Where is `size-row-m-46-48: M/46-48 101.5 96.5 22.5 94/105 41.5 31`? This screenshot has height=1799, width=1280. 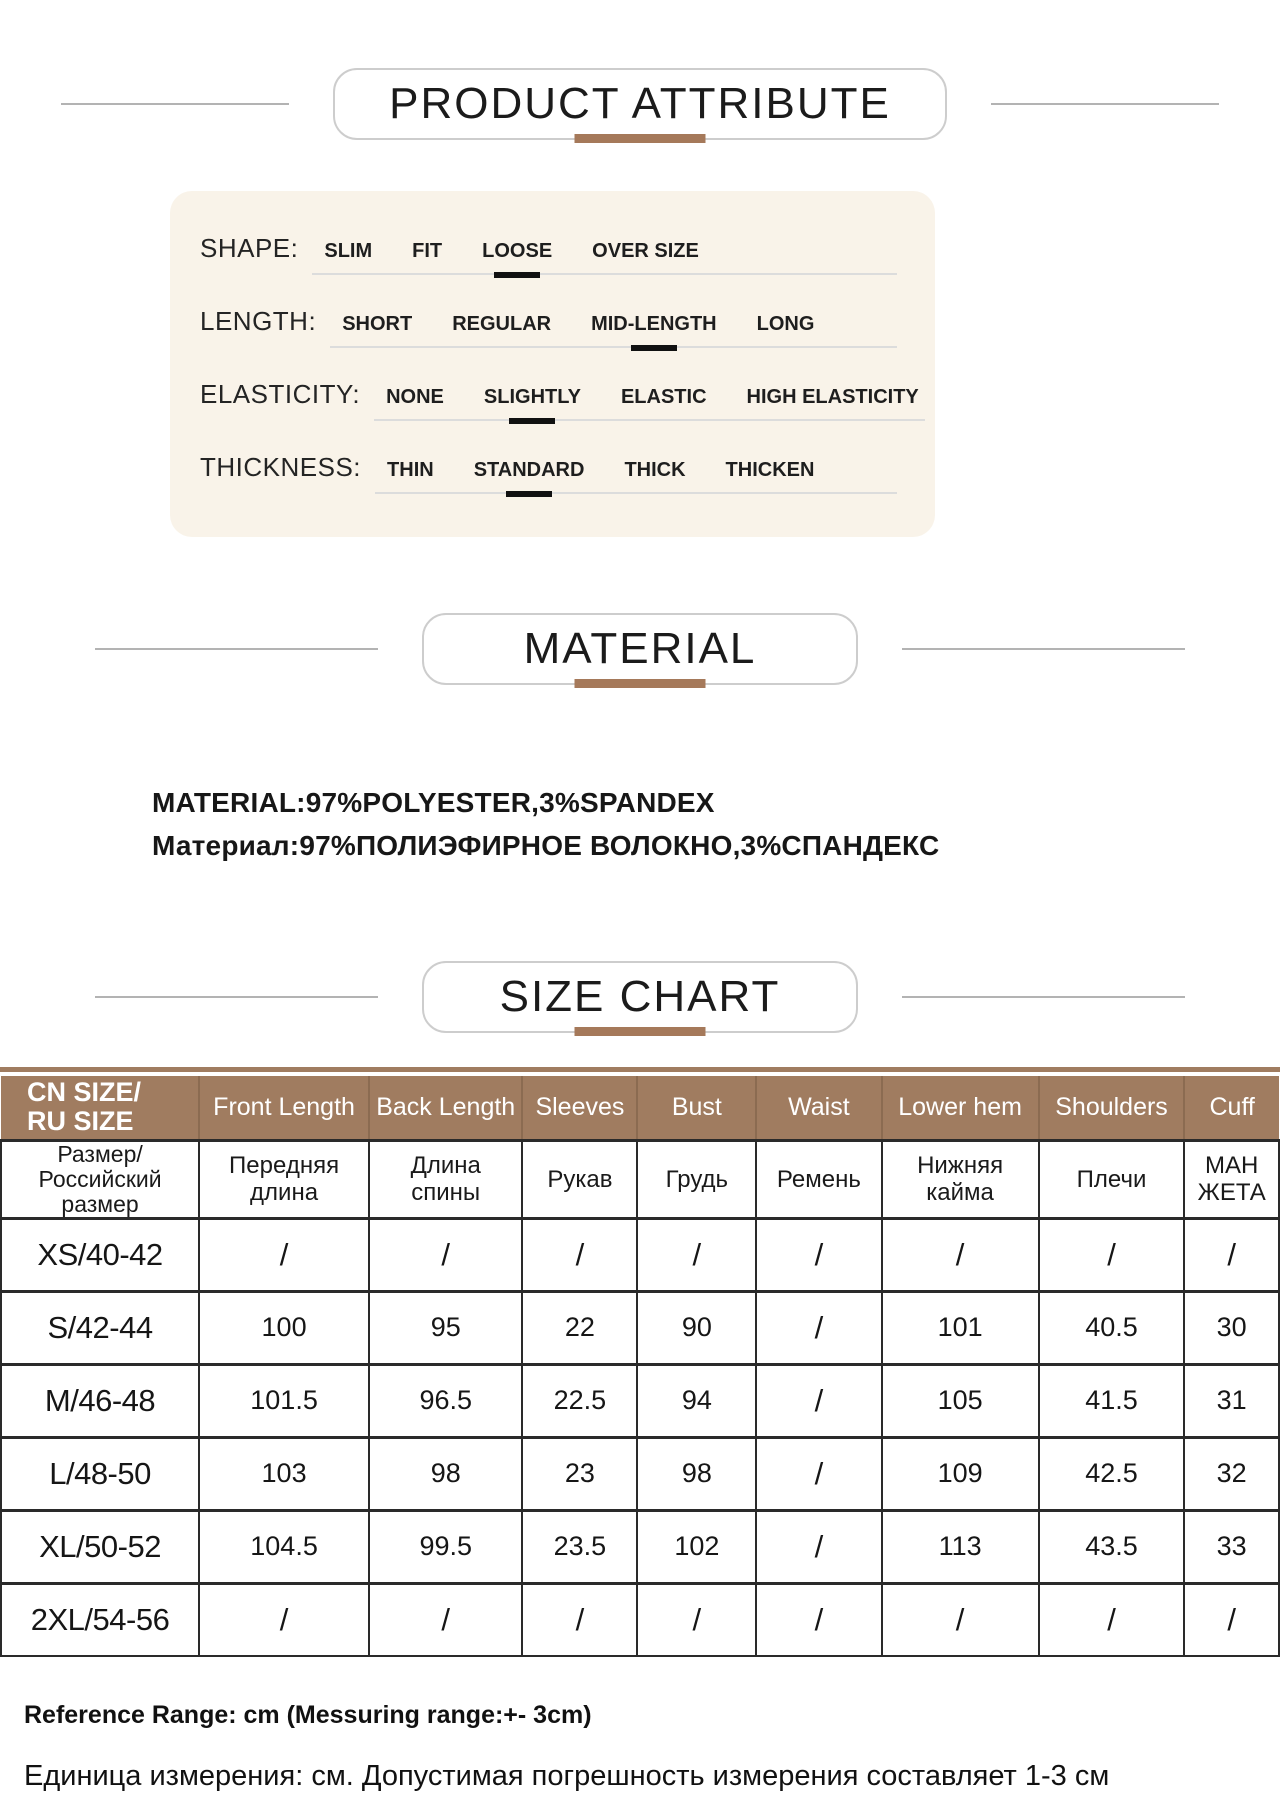 size-row-m-46-48: M/46-48 101.5 96.5 22.5 94/105 41.5 31 is located at coordinates (640, 1400).